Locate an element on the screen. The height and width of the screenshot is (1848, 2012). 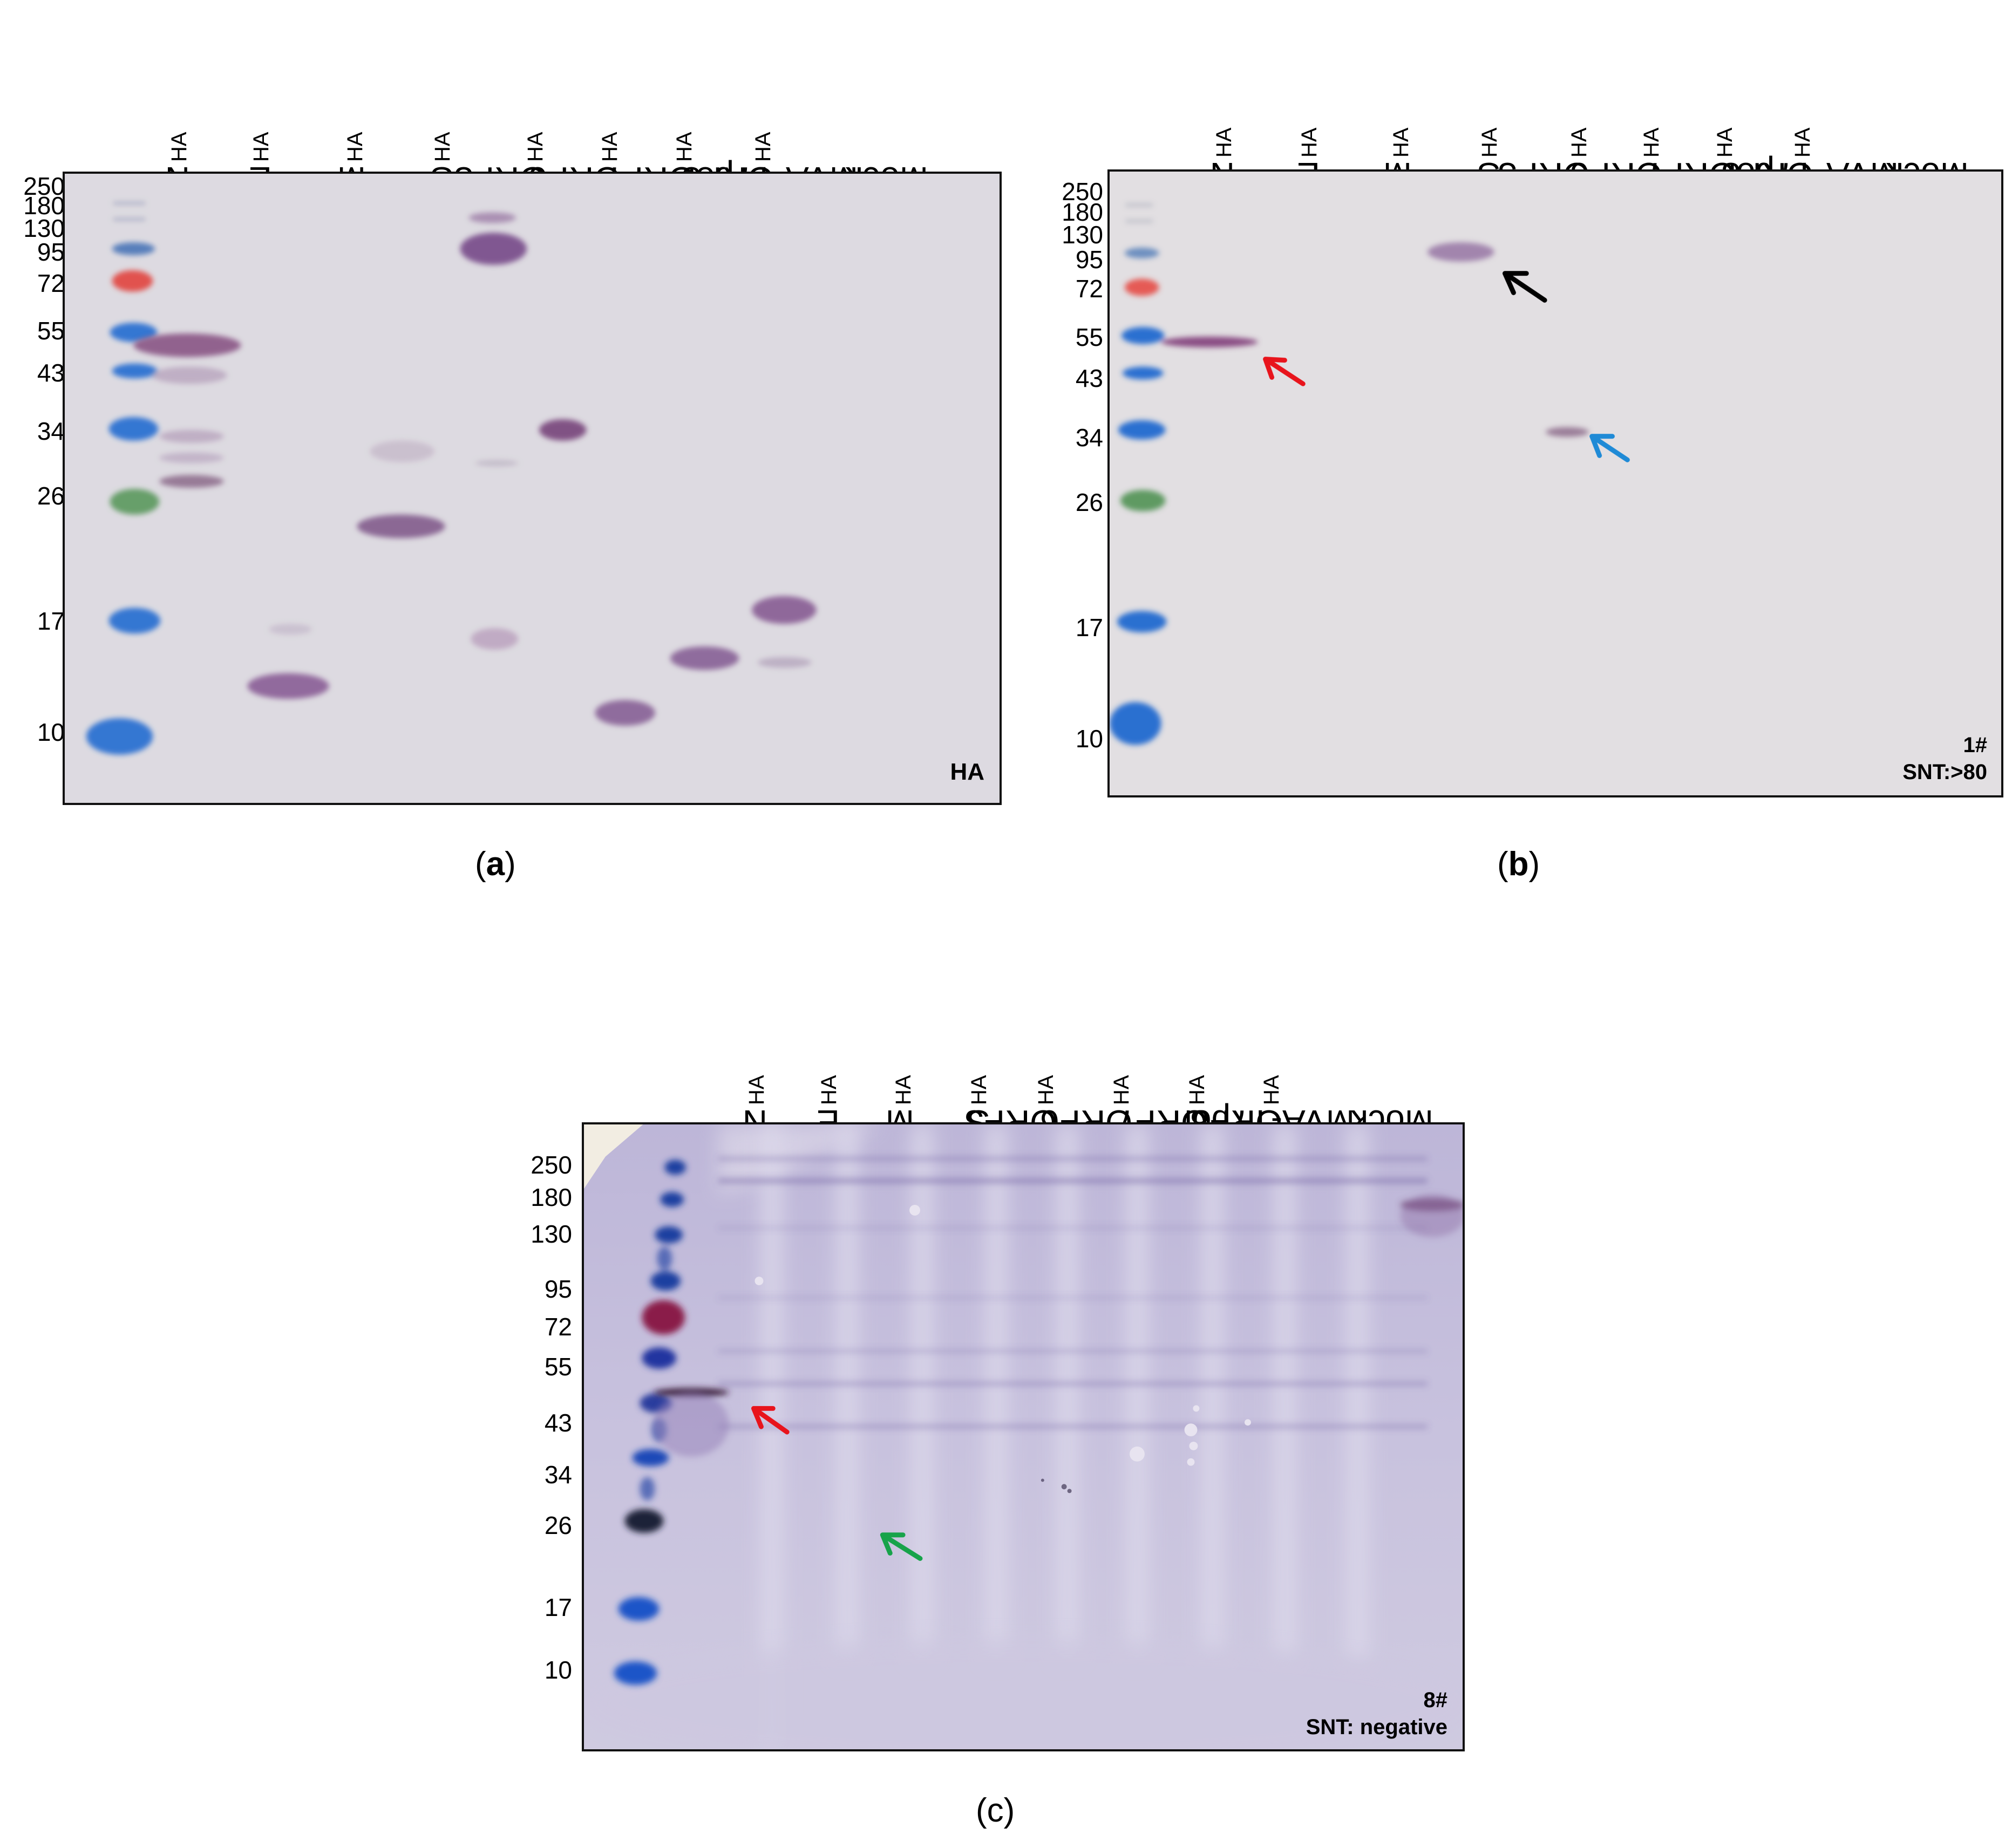
blot-image-c: 8# SNT: negative is located at coordinates (1023, 1436).